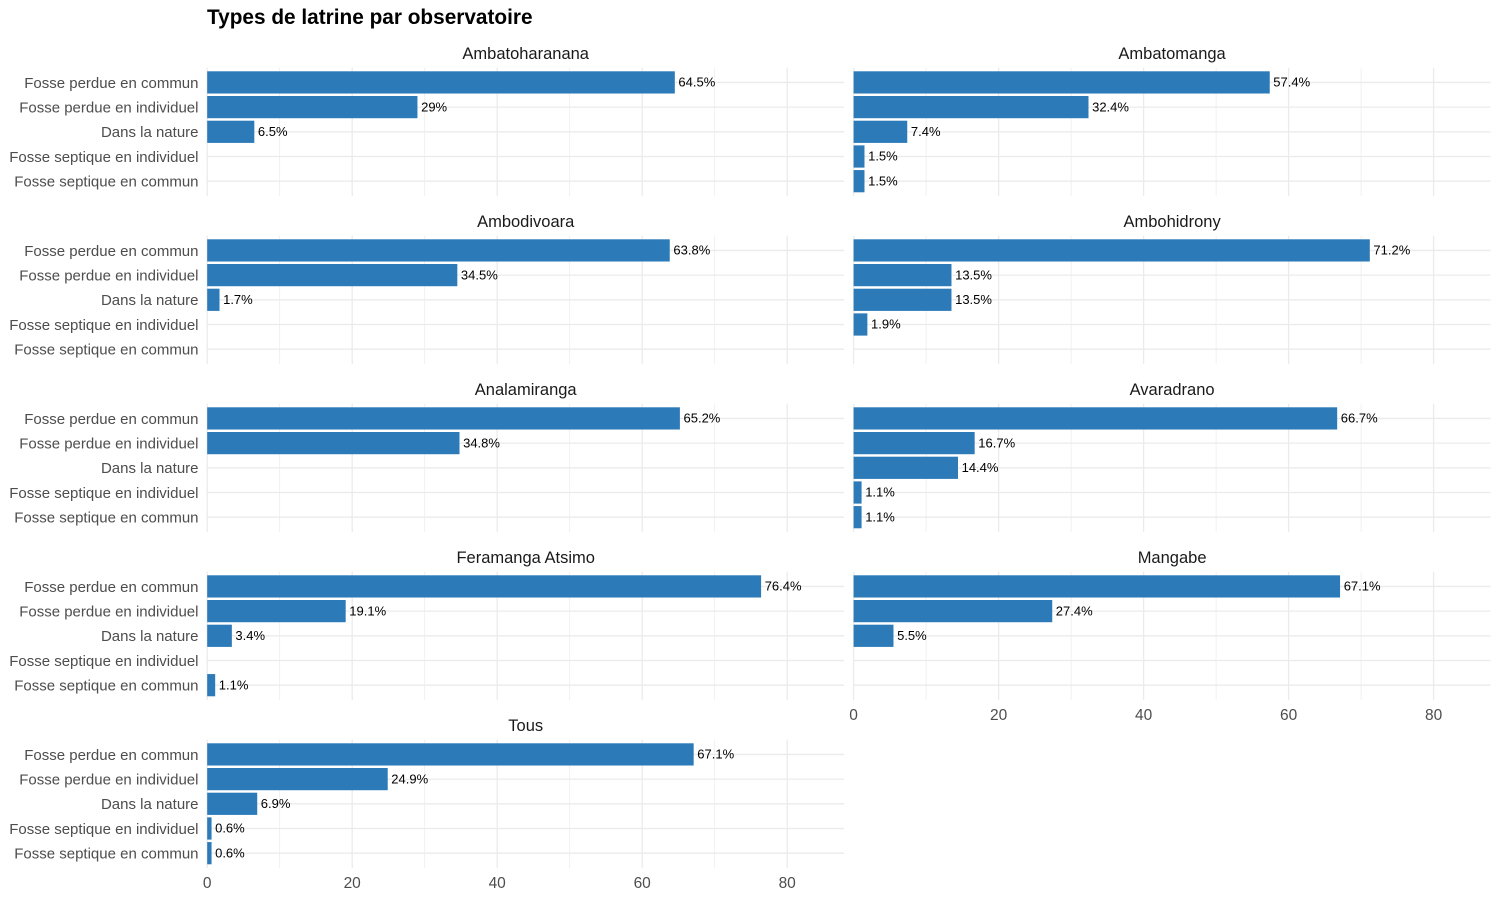  I want to click on svg-text: 71.2%, so click(1391, 250).